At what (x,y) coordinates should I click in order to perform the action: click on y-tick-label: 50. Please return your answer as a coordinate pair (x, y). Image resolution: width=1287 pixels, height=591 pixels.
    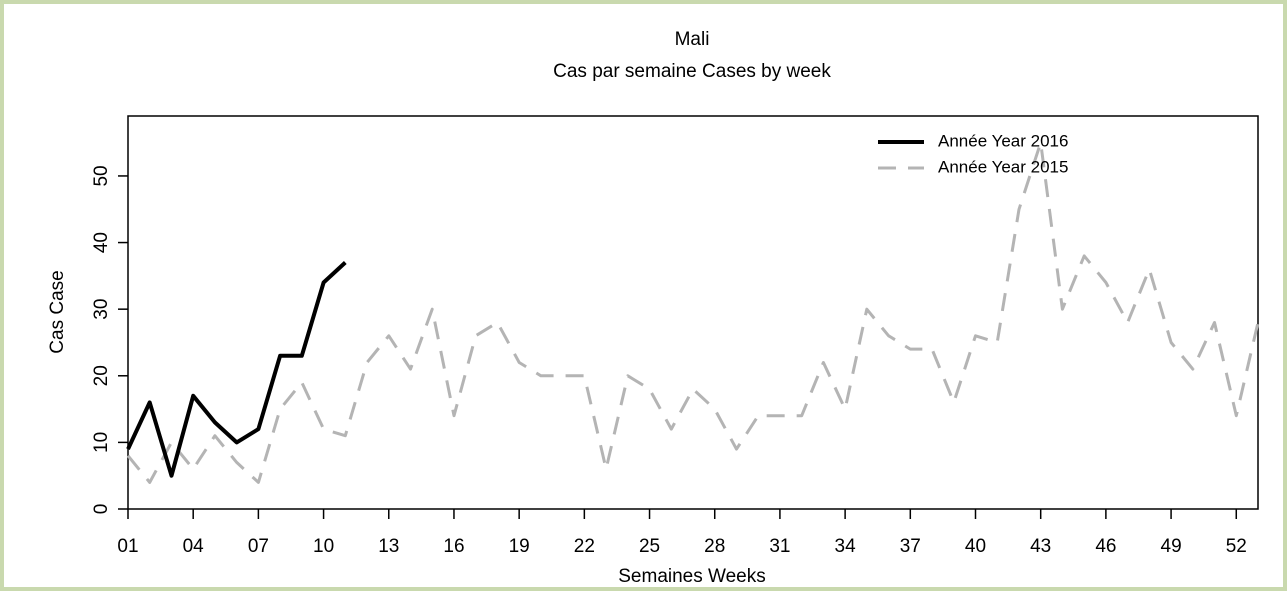
    Looking at the image, I should click on (101, 175).